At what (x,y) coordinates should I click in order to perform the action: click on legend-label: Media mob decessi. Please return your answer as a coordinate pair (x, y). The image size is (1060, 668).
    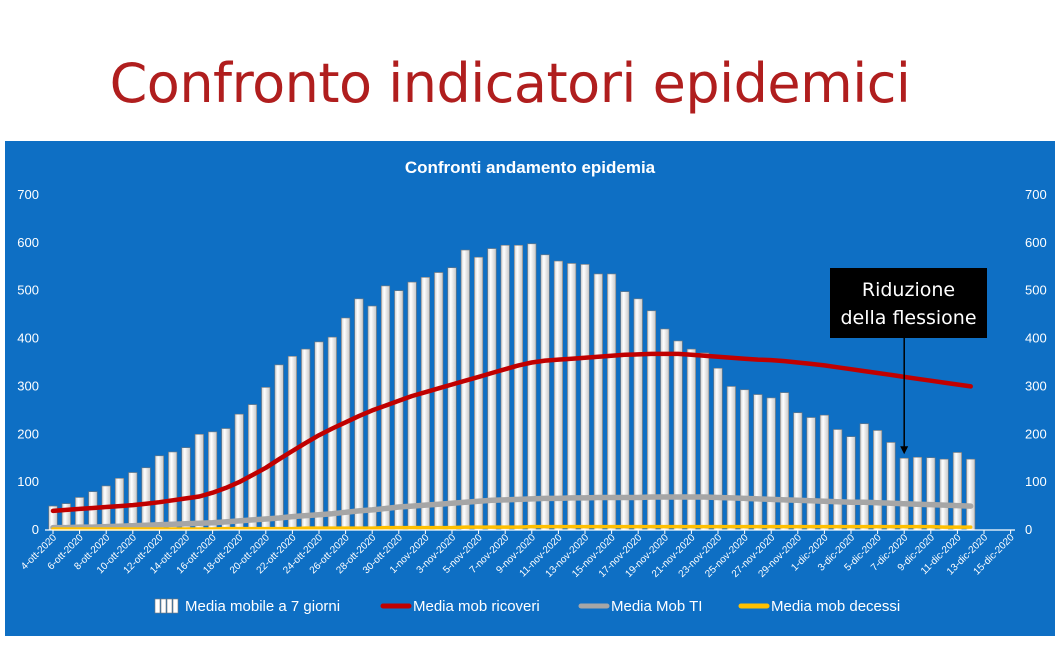
    Looking at the image, I should click on (835, 606).